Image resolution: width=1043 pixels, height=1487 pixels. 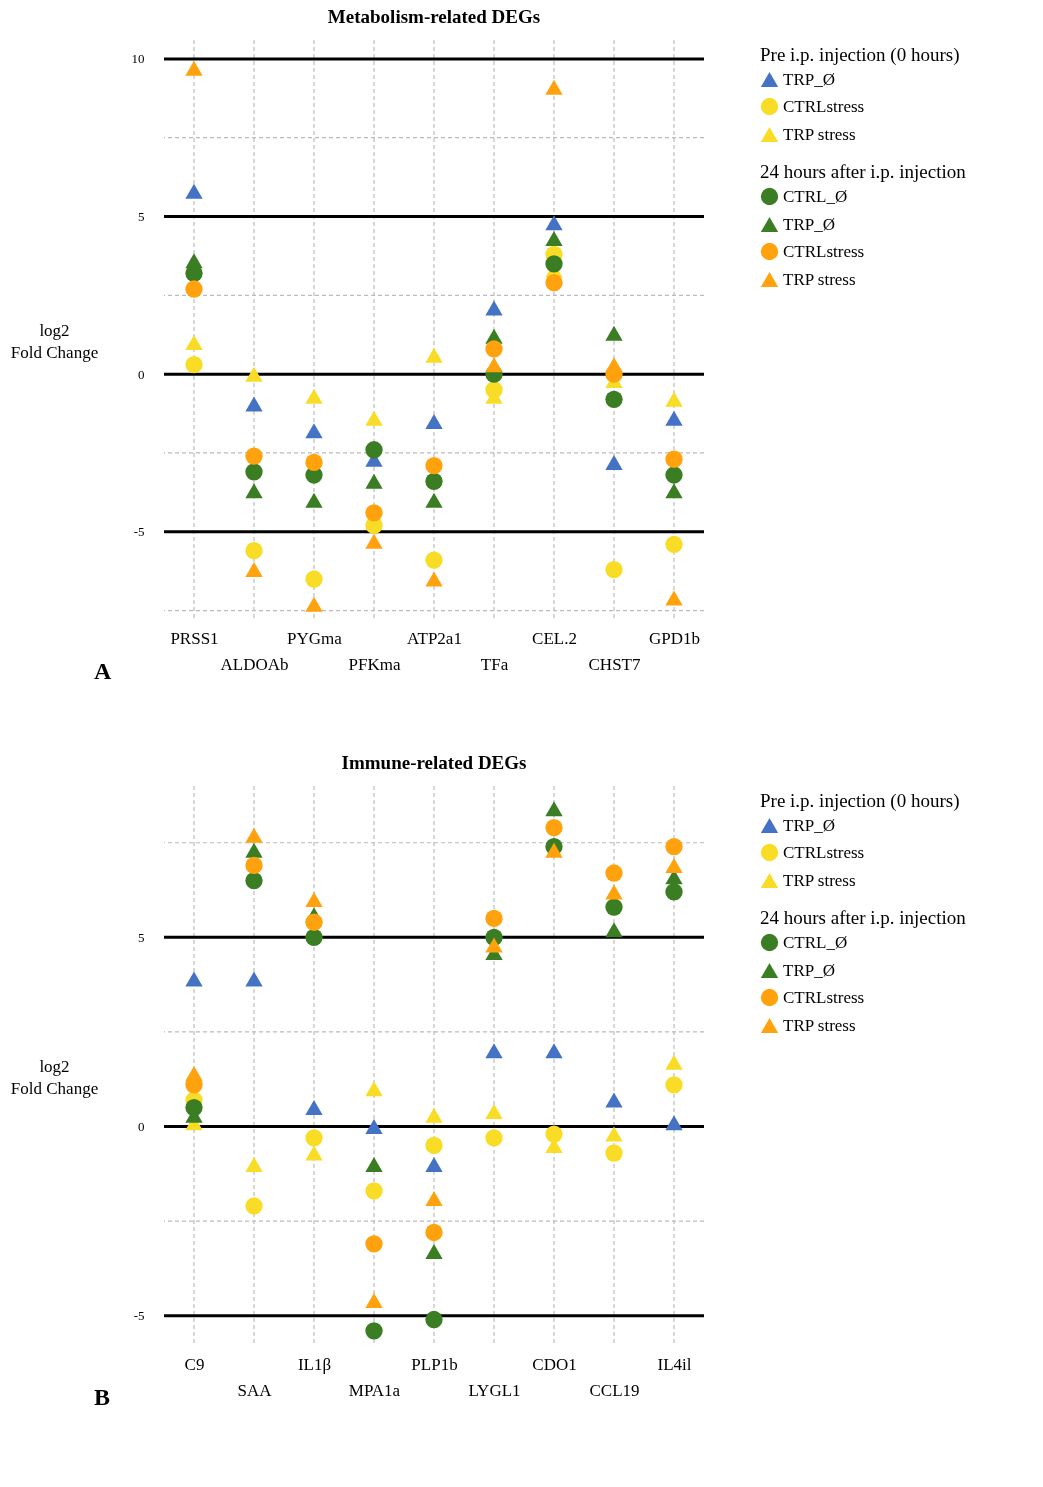 What do you see at coordinates (103, 671) in the screenshot?
I see `text: A` at bounding box center [103, 671].